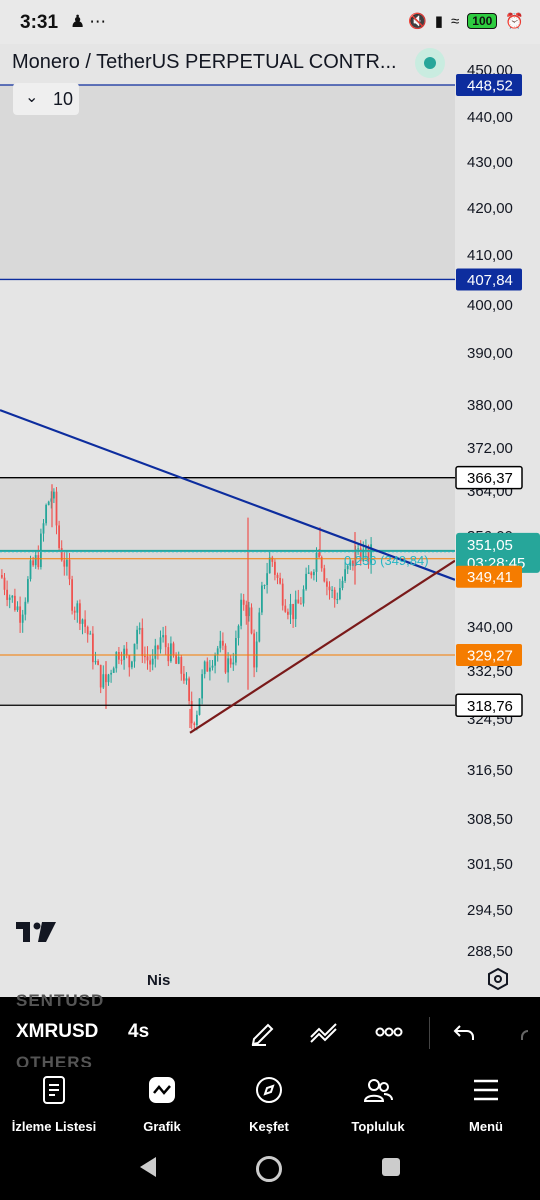 The width and height of the screenshot is (540, 1200). I want to click on resistance-trend-line, so click(228, 495).